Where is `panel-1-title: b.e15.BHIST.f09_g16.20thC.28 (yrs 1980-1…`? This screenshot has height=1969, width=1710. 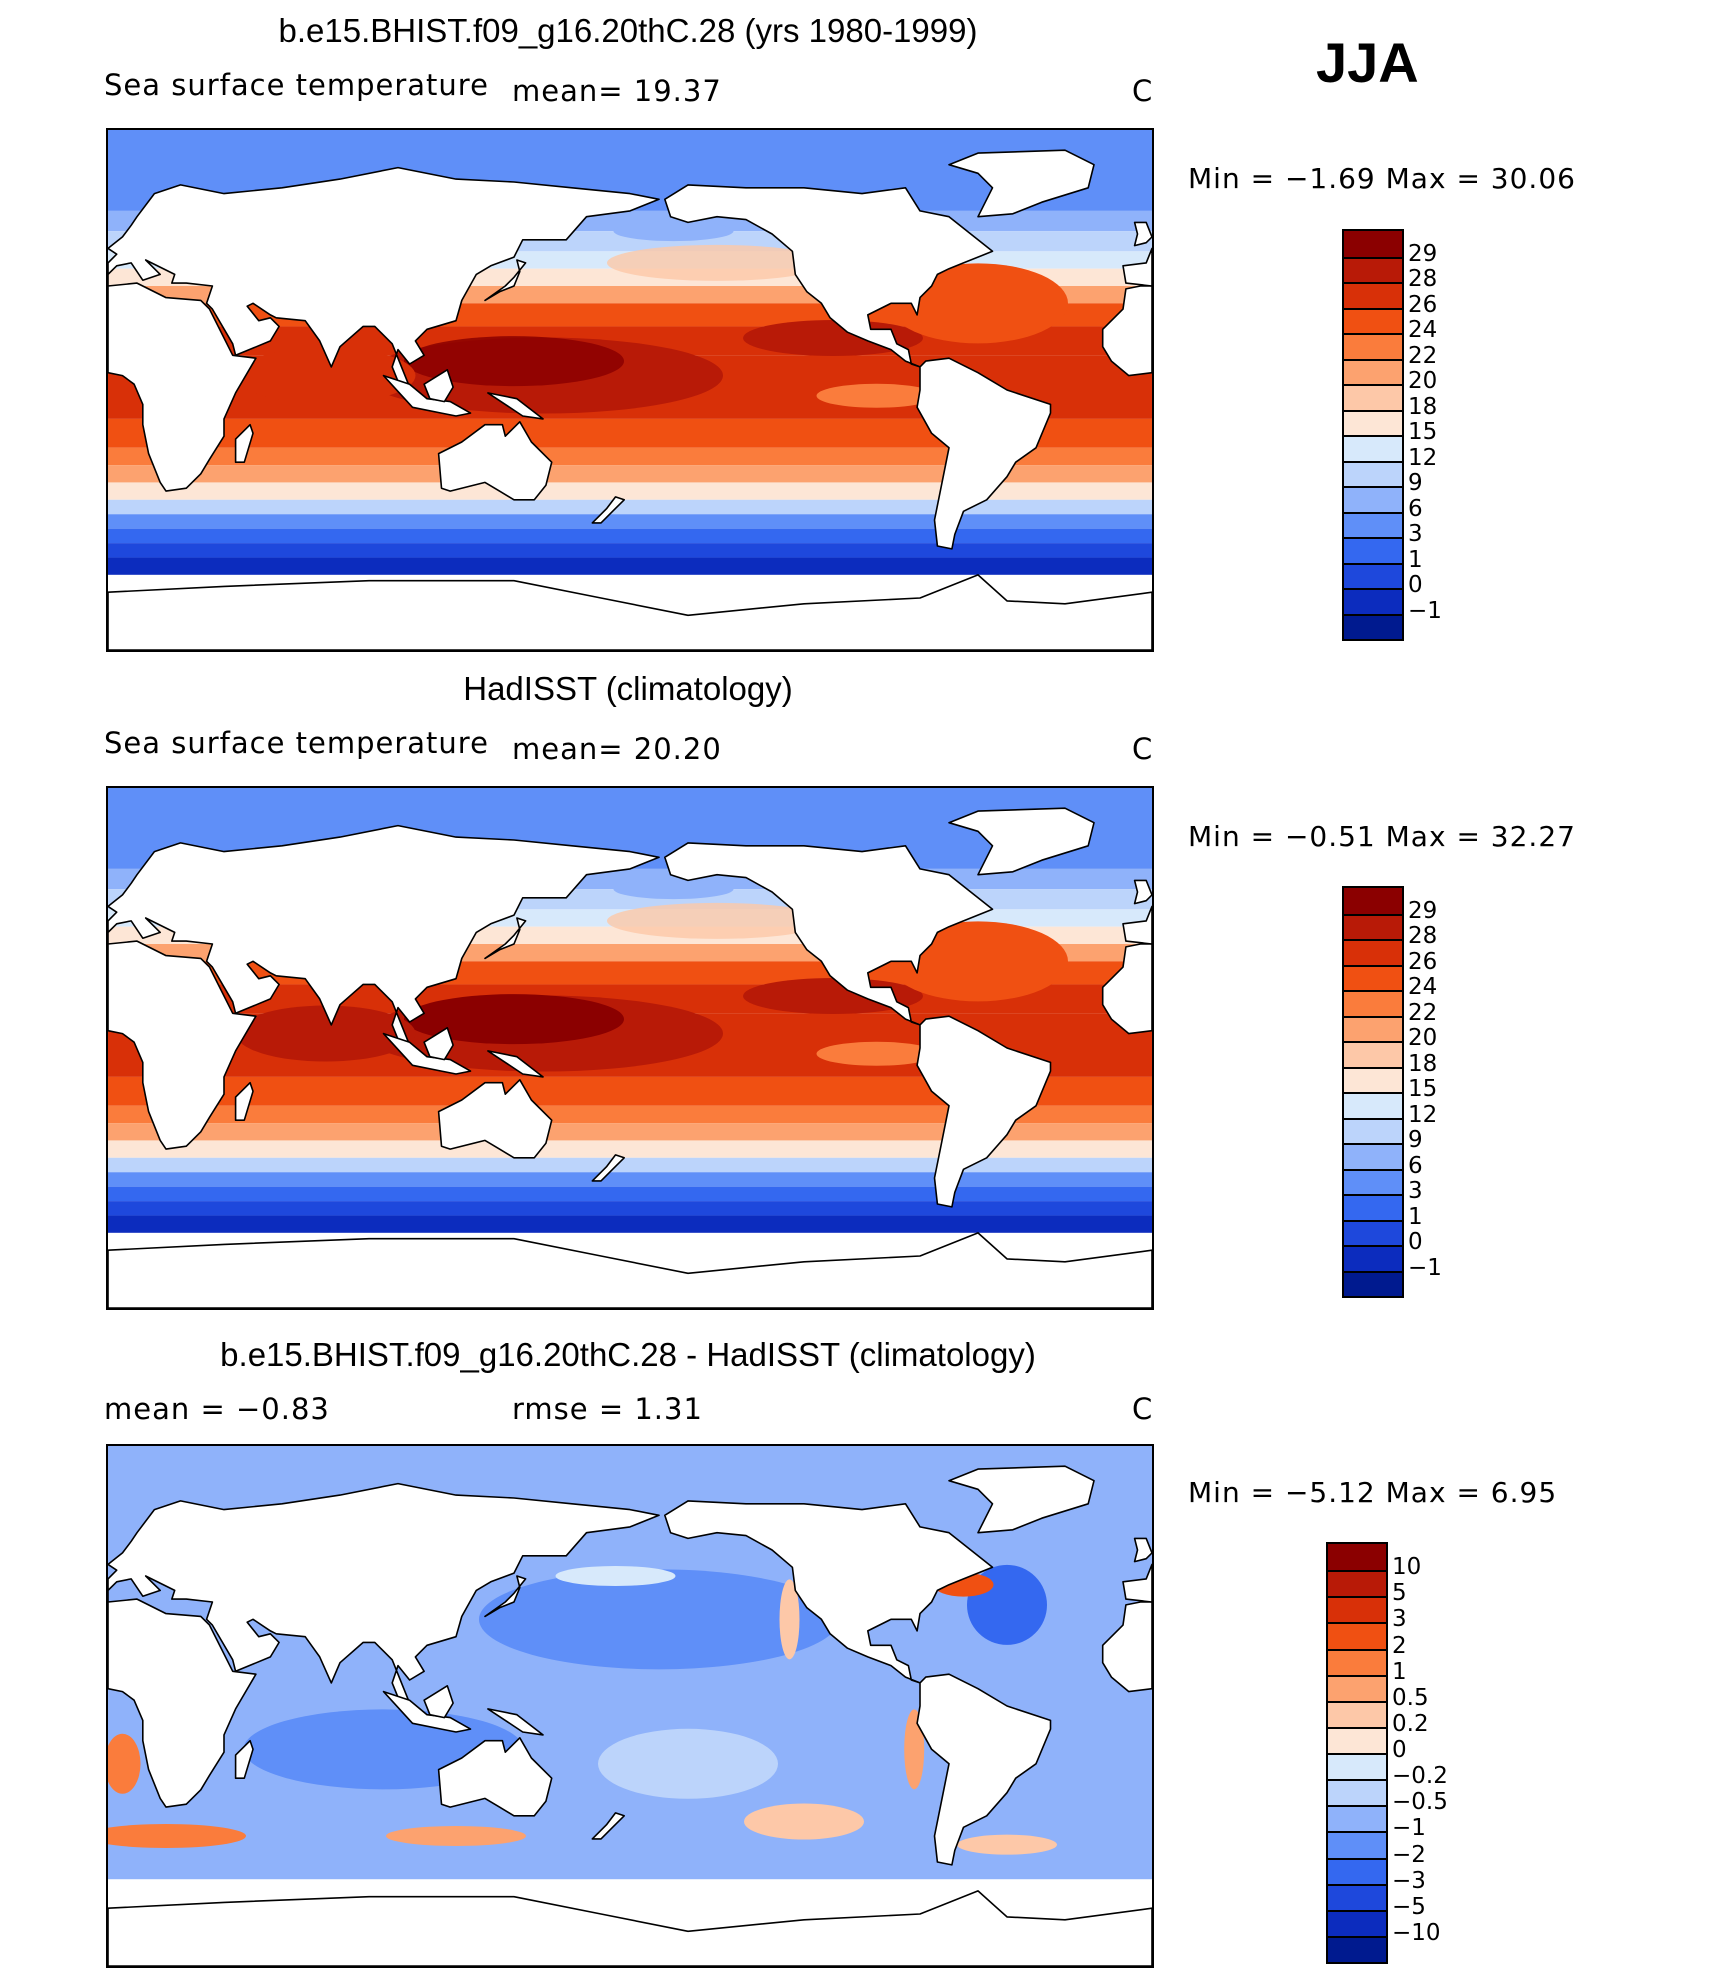
panel-1-title: b.e15.BHIST.f09_g16.20thC.28 (yrs 1980-1… is located at coordinates (628, 30).